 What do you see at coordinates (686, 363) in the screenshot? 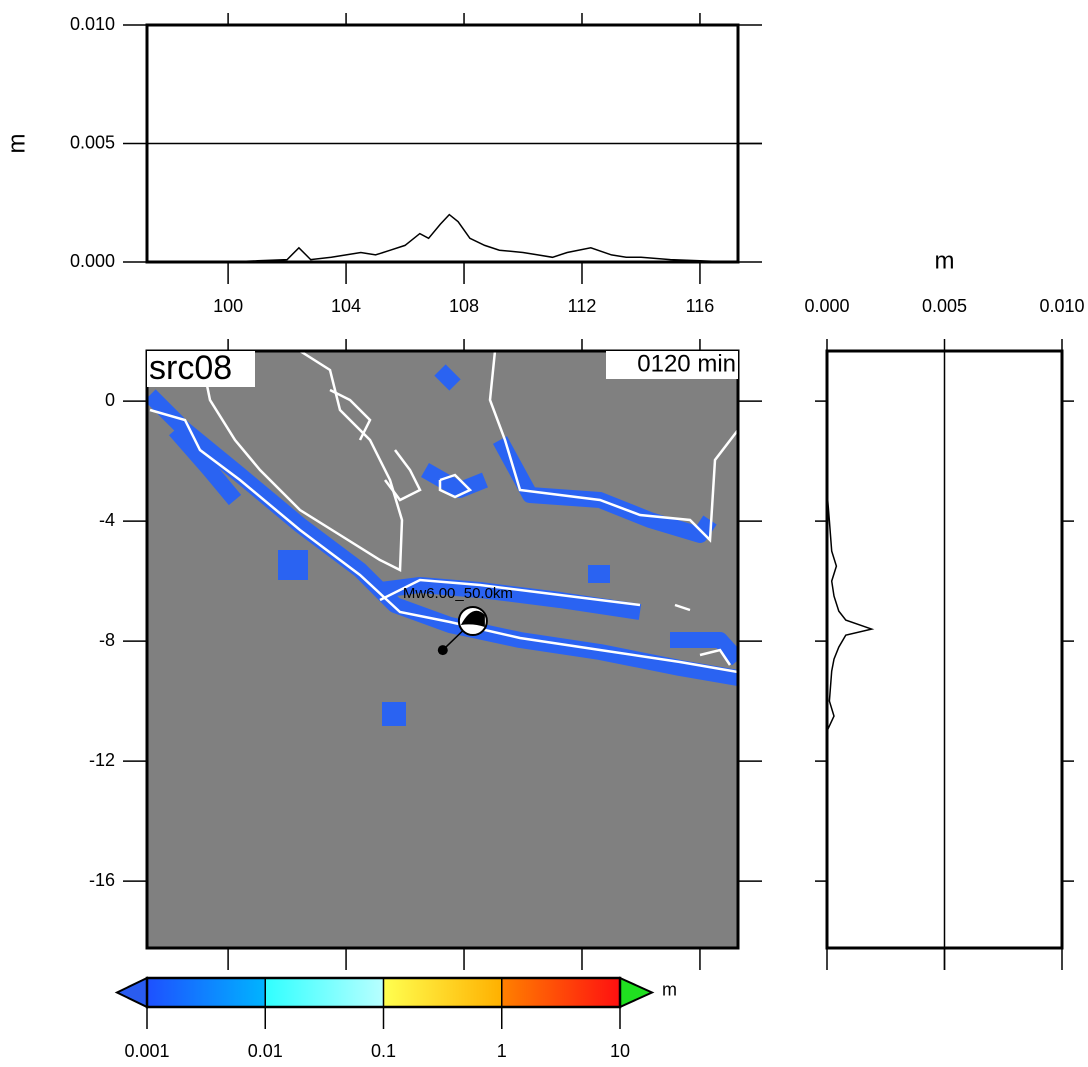
I see `map-time: 0120 min` at bounding box center [686, 363].